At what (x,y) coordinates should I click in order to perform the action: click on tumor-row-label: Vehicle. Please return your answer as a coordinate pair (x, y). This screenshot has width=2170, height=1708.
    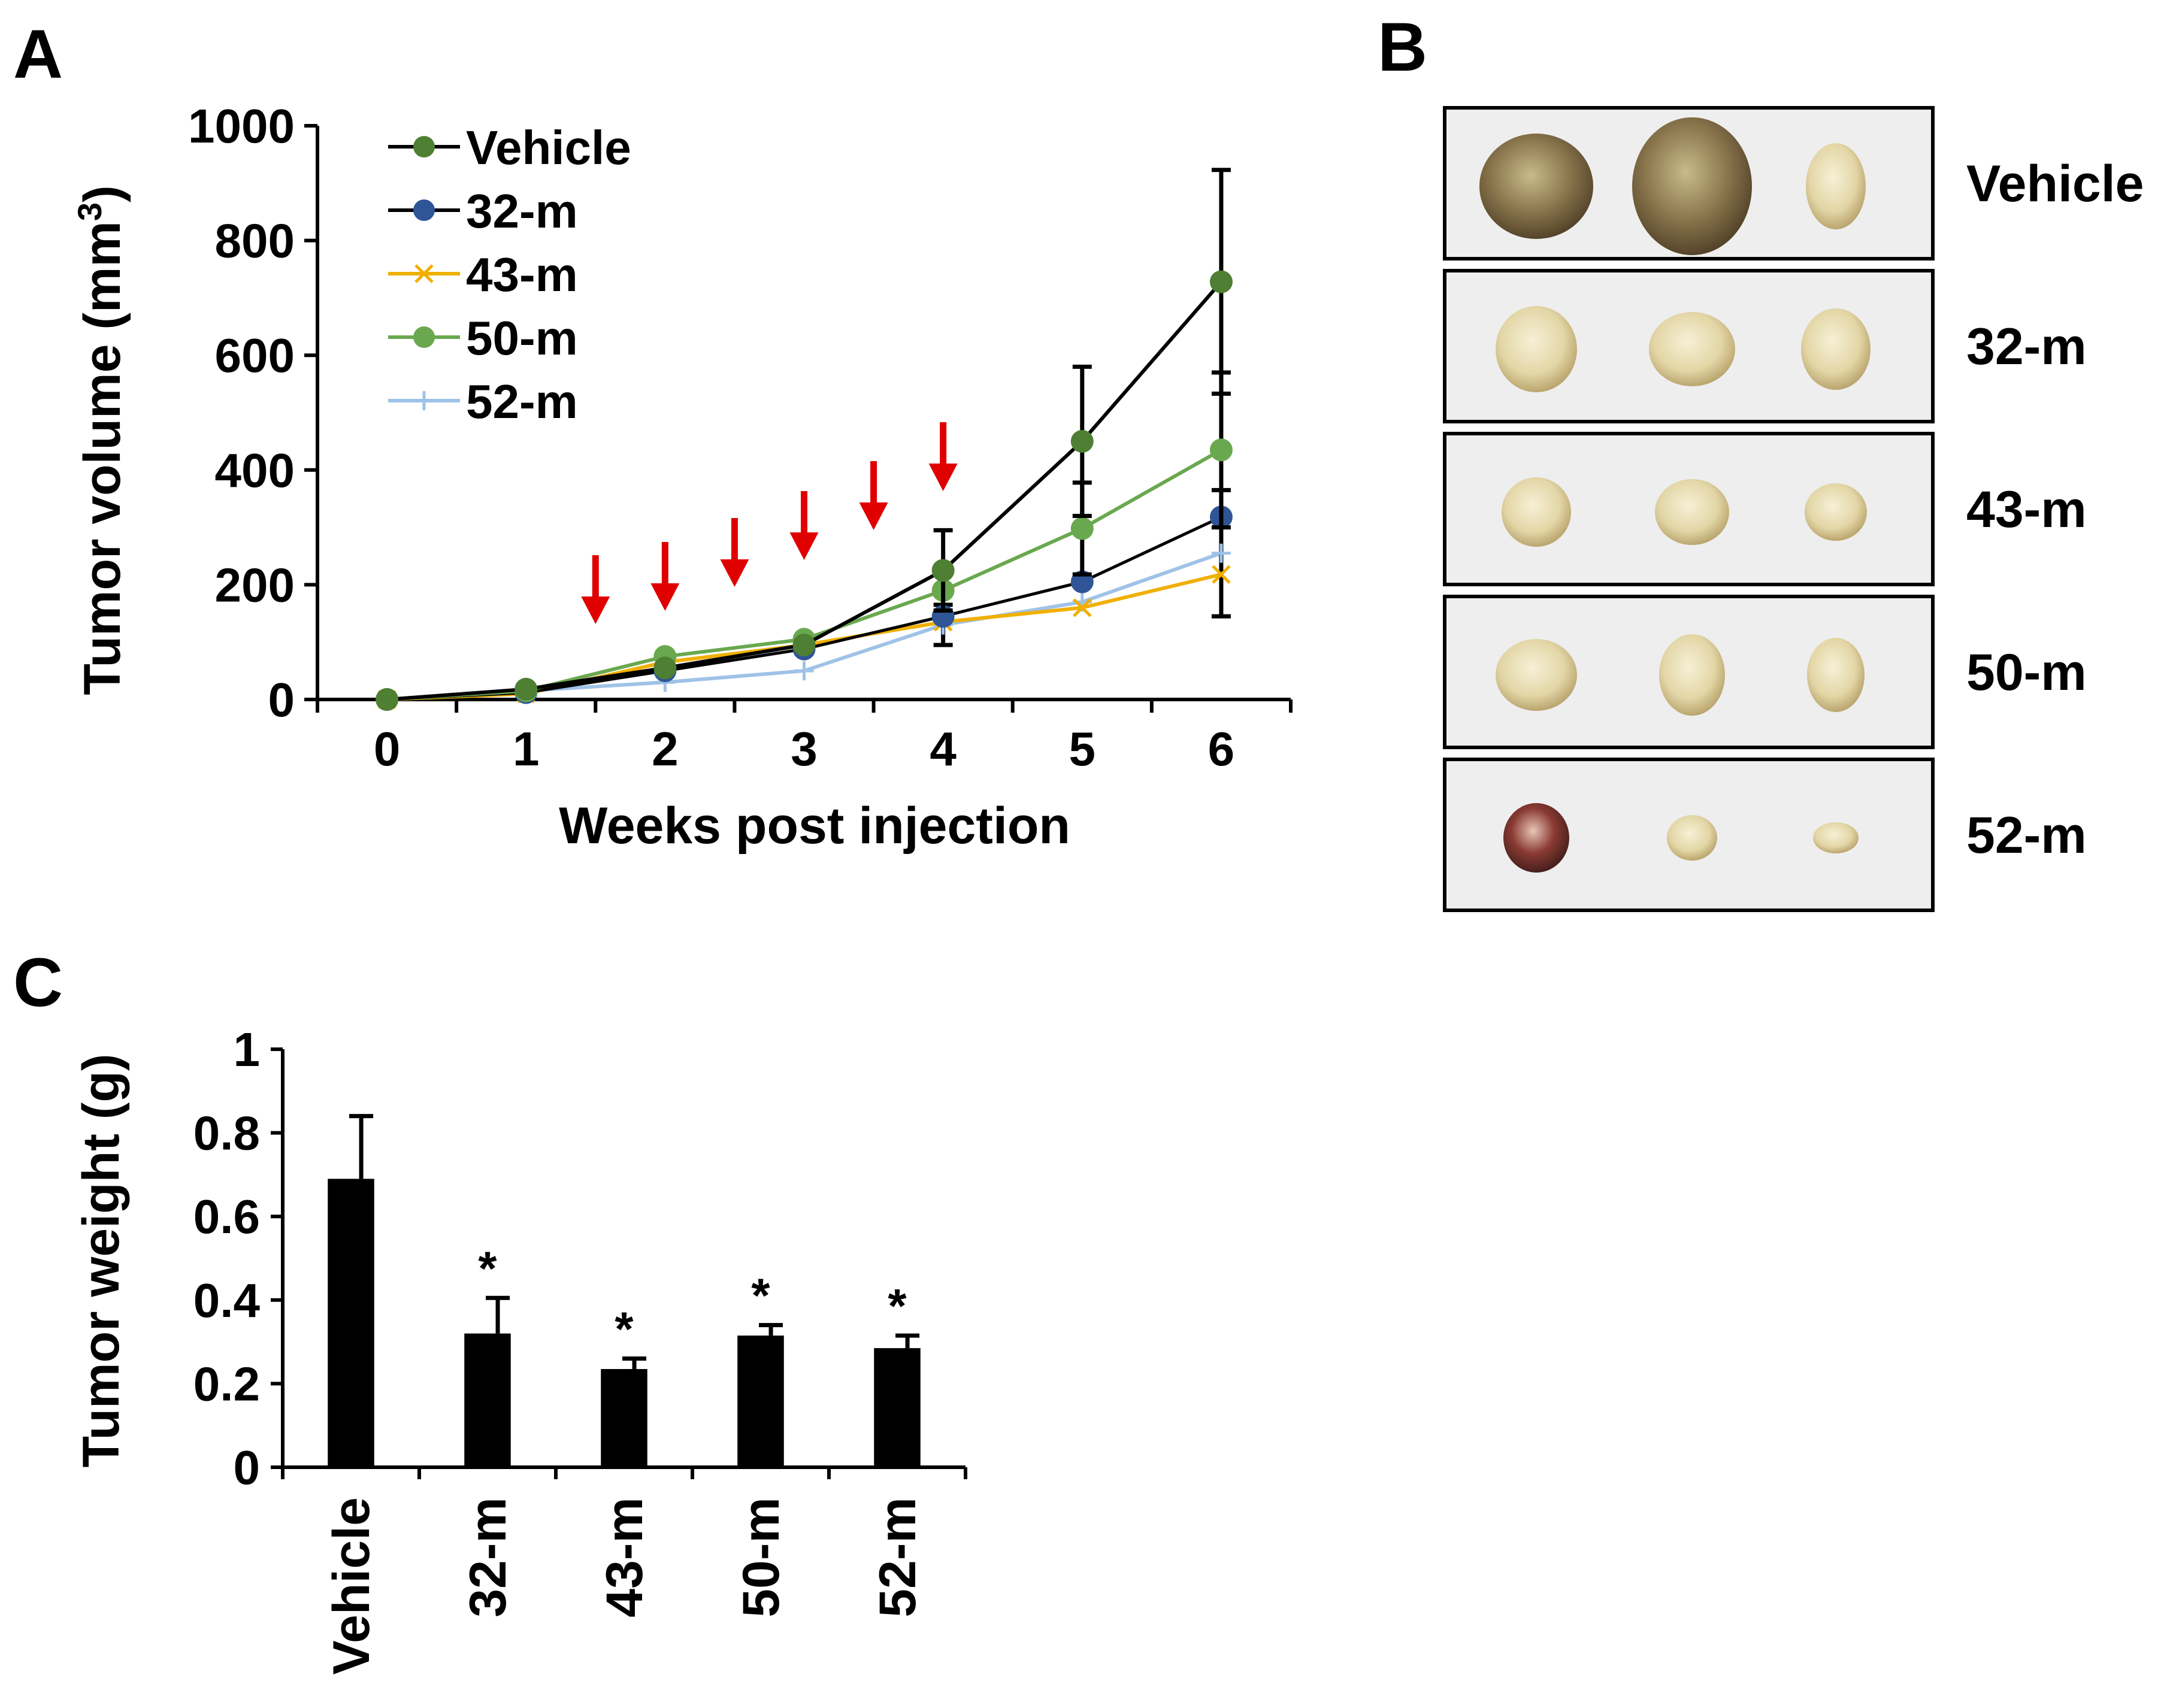
    Looking at the image, I should click on (2055, 184).